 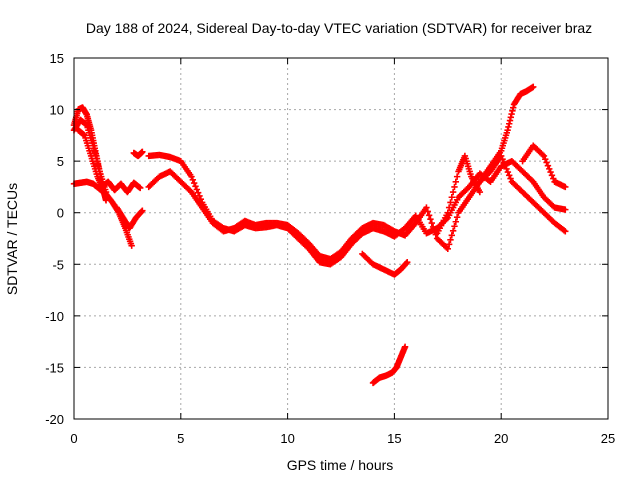 What do you see at coordinates (73, 438) in the screenshot?
I see `x-tick-label: 0` at bounding box center [73, 438].